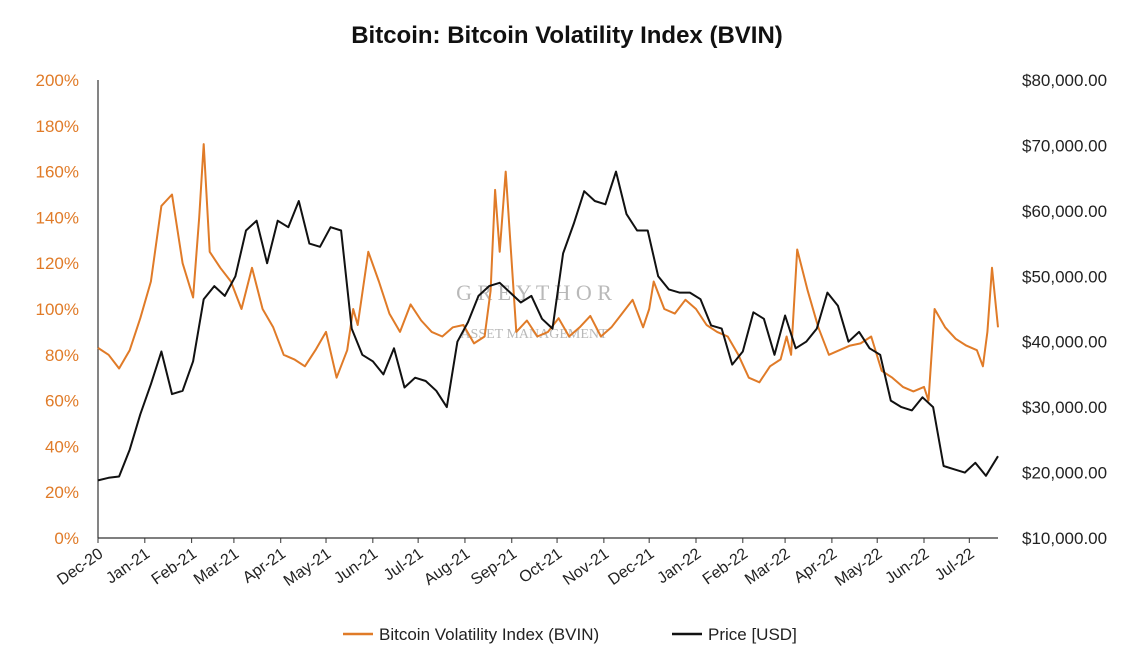  What do you see at coordinates (489, 634) in the screenshot?
I see `legend-label: Bitcoin Volatility Index (BVIN)` at bounding box center [489, 634].